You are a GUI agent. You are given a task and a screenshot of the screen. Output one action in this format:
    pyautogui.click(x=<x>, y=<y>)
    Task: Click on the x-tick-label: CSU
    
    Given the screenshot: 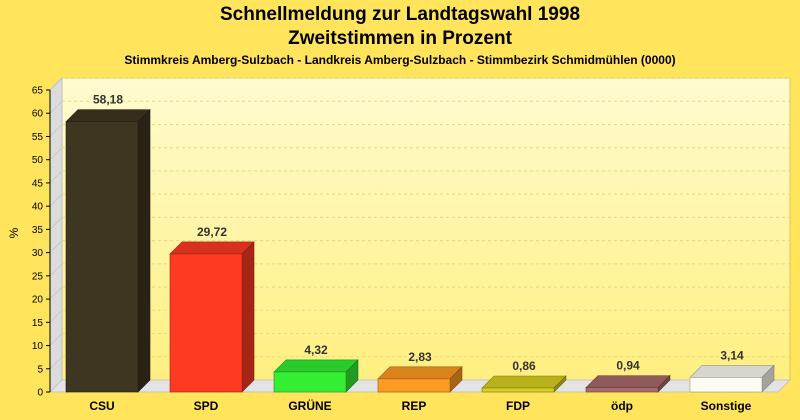 What is the action you would take?
    pyautogui.click(x=101, y=406)
    